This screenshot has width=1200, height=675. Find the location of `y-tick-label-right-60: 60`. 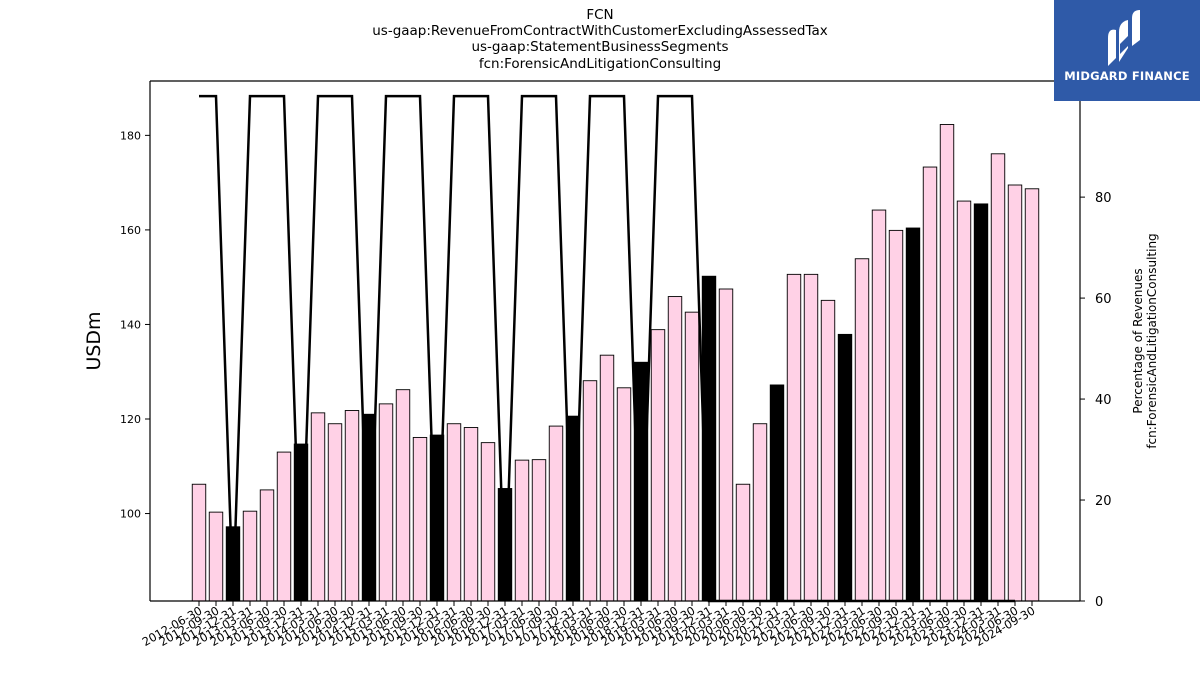

y-tick-label-right-60: 60 is located at coordinates (1103, 299).